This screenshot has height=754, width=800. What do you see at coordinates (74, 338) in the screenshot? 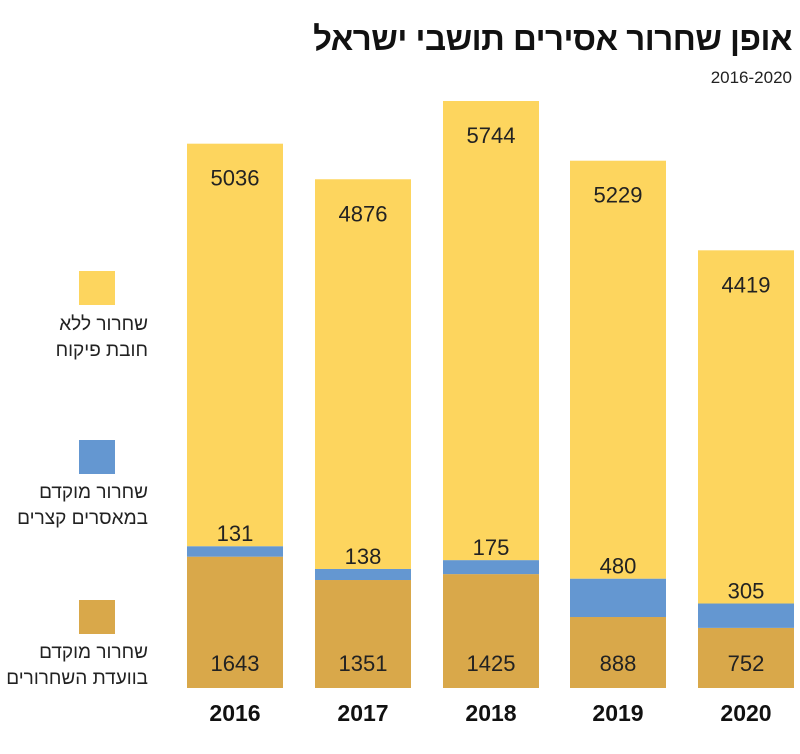
I see `legend-label-unsupervised: שחרור ללא חובת פיקוח` at bounding box center [74, 338].